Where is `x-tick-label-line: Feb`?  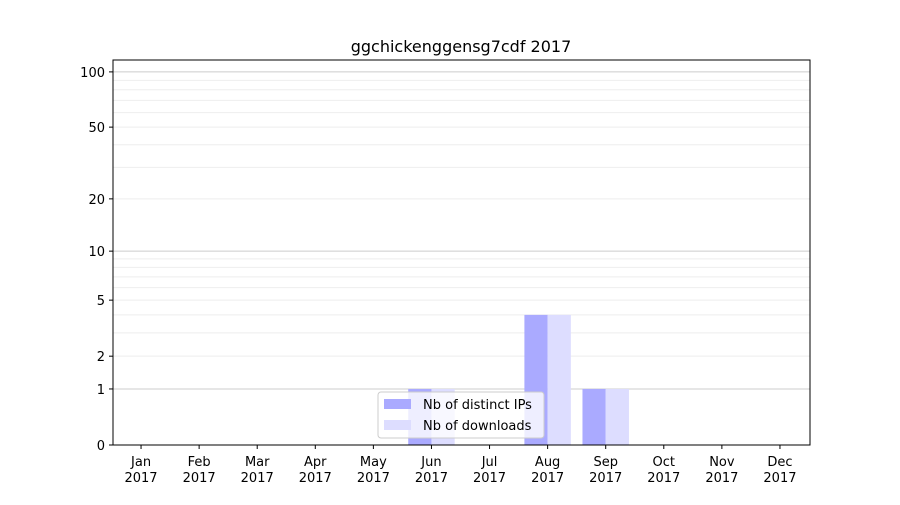 x-tick-label-line: Feb is located at coordinates (199, 462).